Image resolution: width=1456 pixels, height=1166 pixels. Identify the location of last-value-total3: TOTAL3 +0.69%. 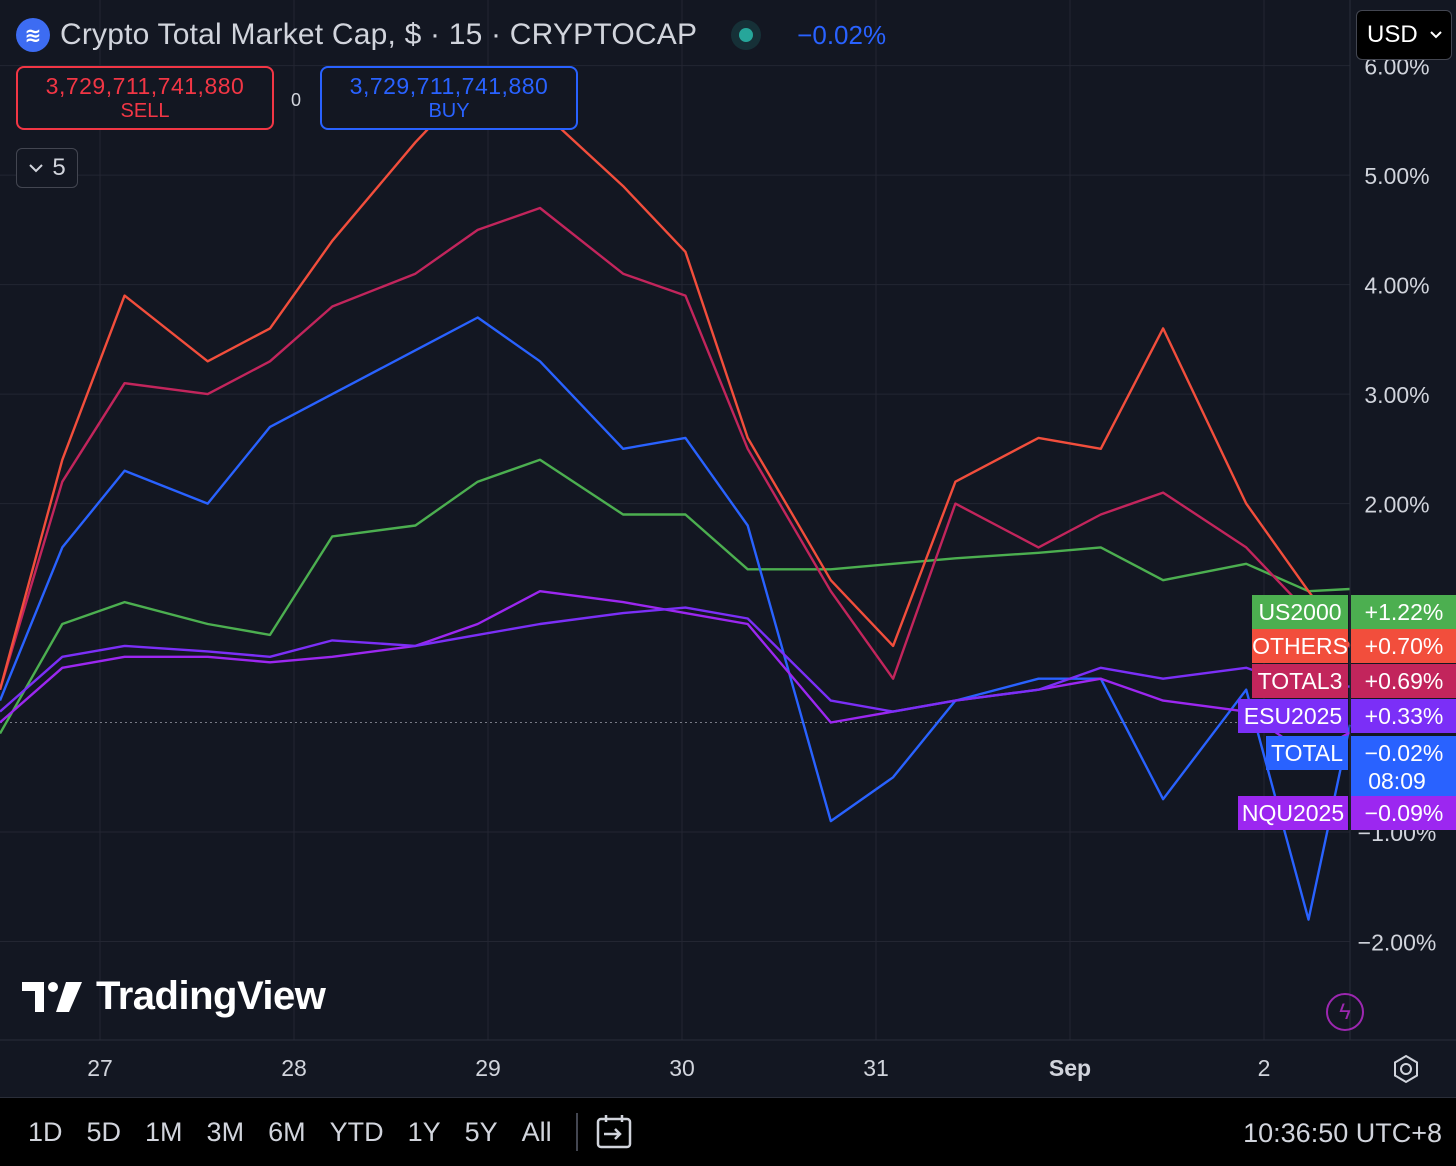
(1354, 681).